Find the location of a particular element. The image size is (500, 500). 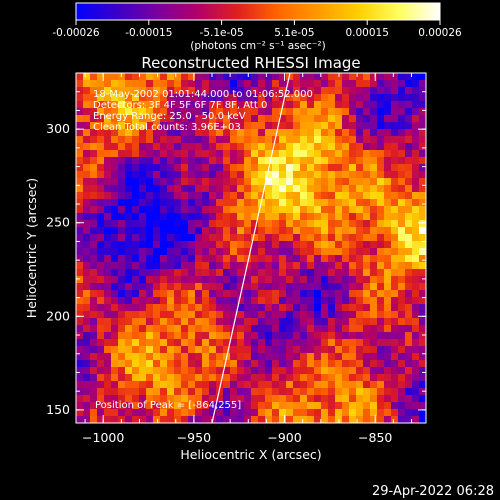

x-tick-label: −850 is located at coordinates (375, 437).